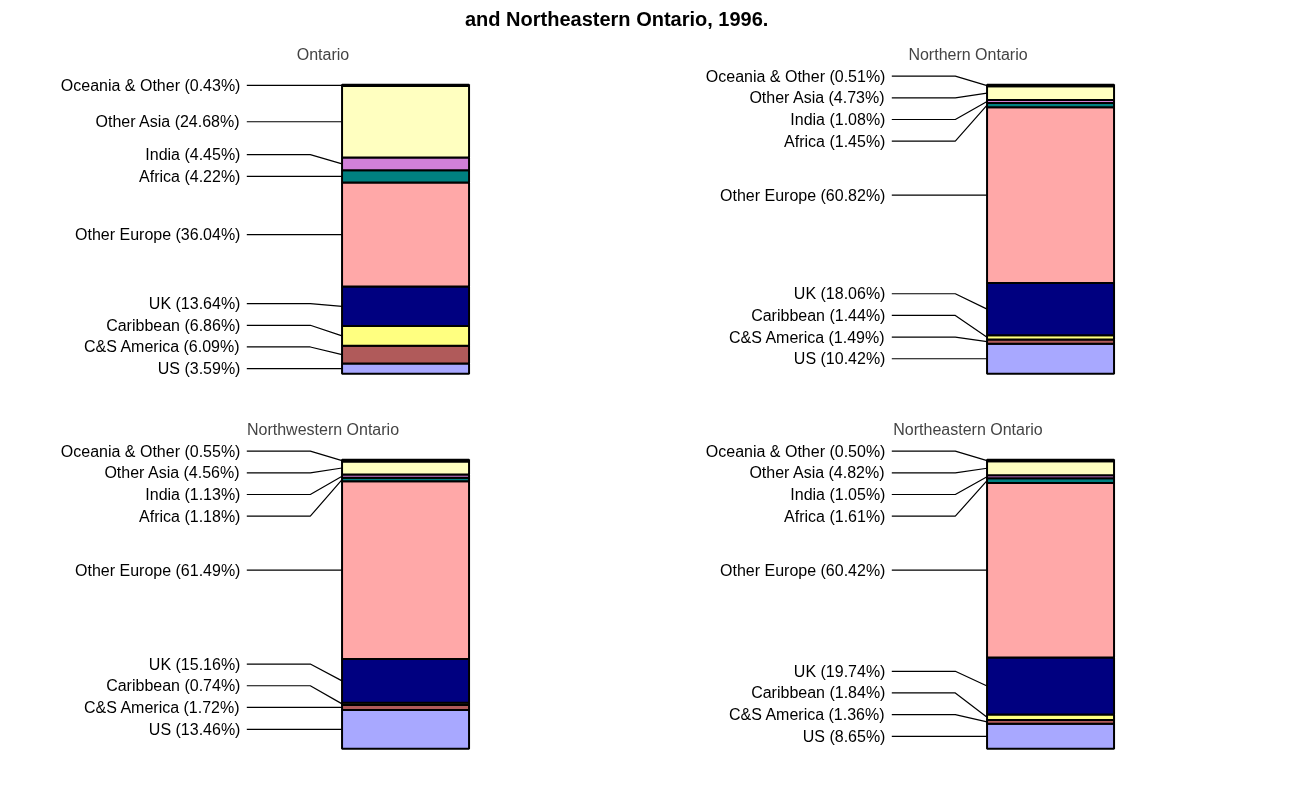 The image size is (1302, 787). What do you see at coordinates (795, 451) in the screenshot?
I see `data-label: Oceania & Other (0.50%)` at bounding box center [795, 451].